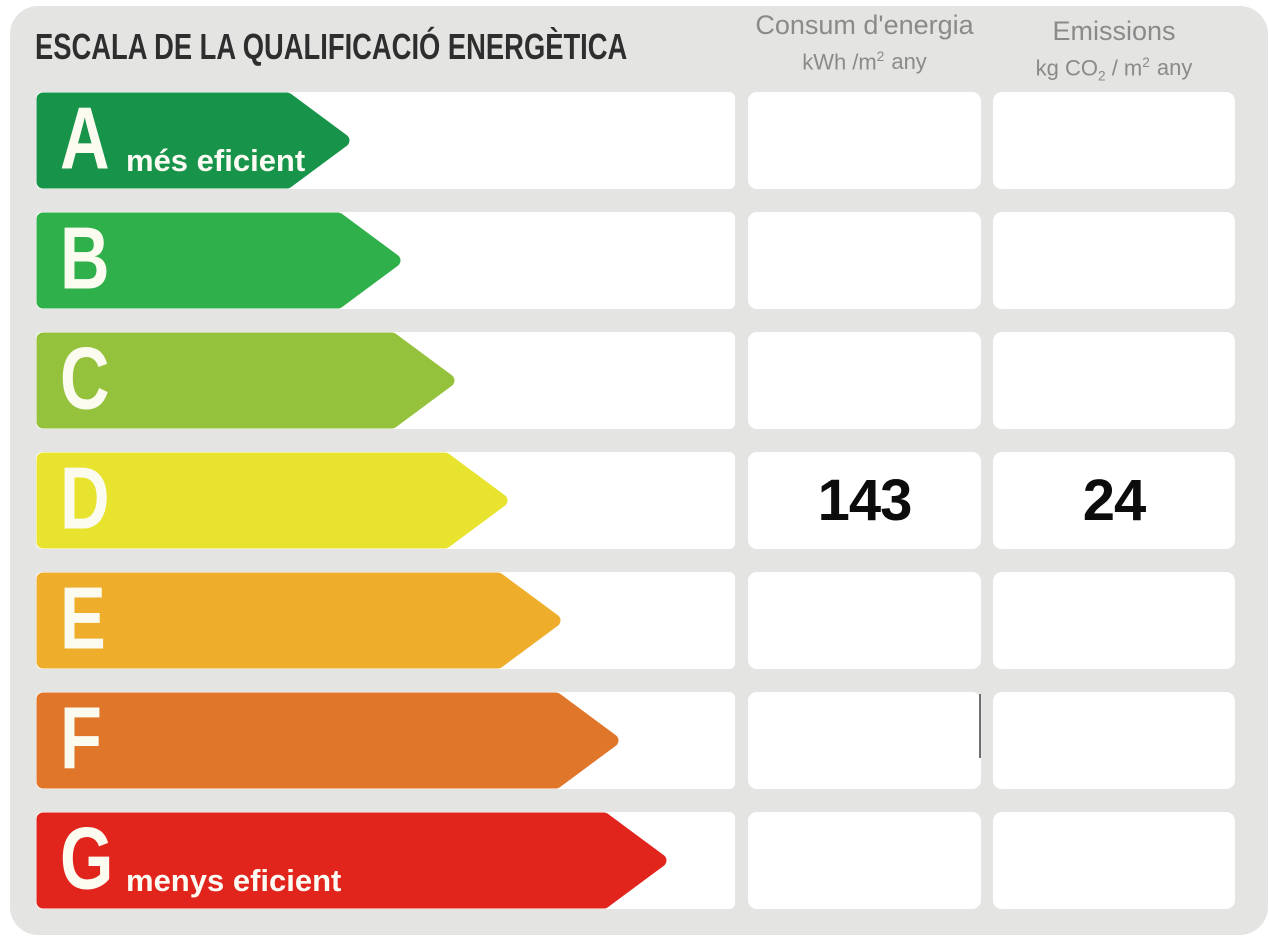 This screenshot has width=1269, height=949. What do you see at coordinates (234, 880) in the screenshot?
I see `grade-caption: menys eficient` at bounding box center [234, 880].